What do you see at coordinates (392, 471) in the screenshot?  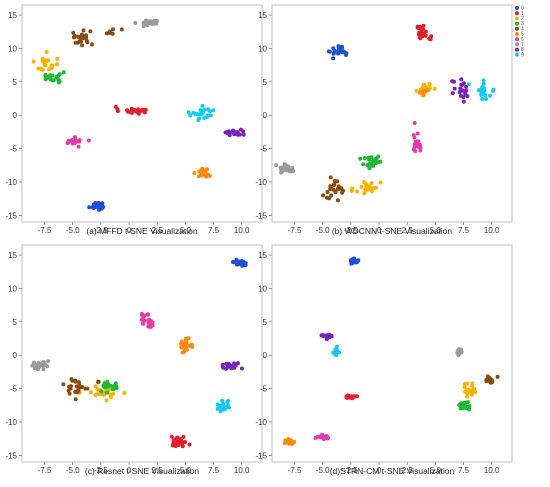 I see `panel-caption: (d)STRN-CM t-SNE Visualization` at bounding box center [392, 471].